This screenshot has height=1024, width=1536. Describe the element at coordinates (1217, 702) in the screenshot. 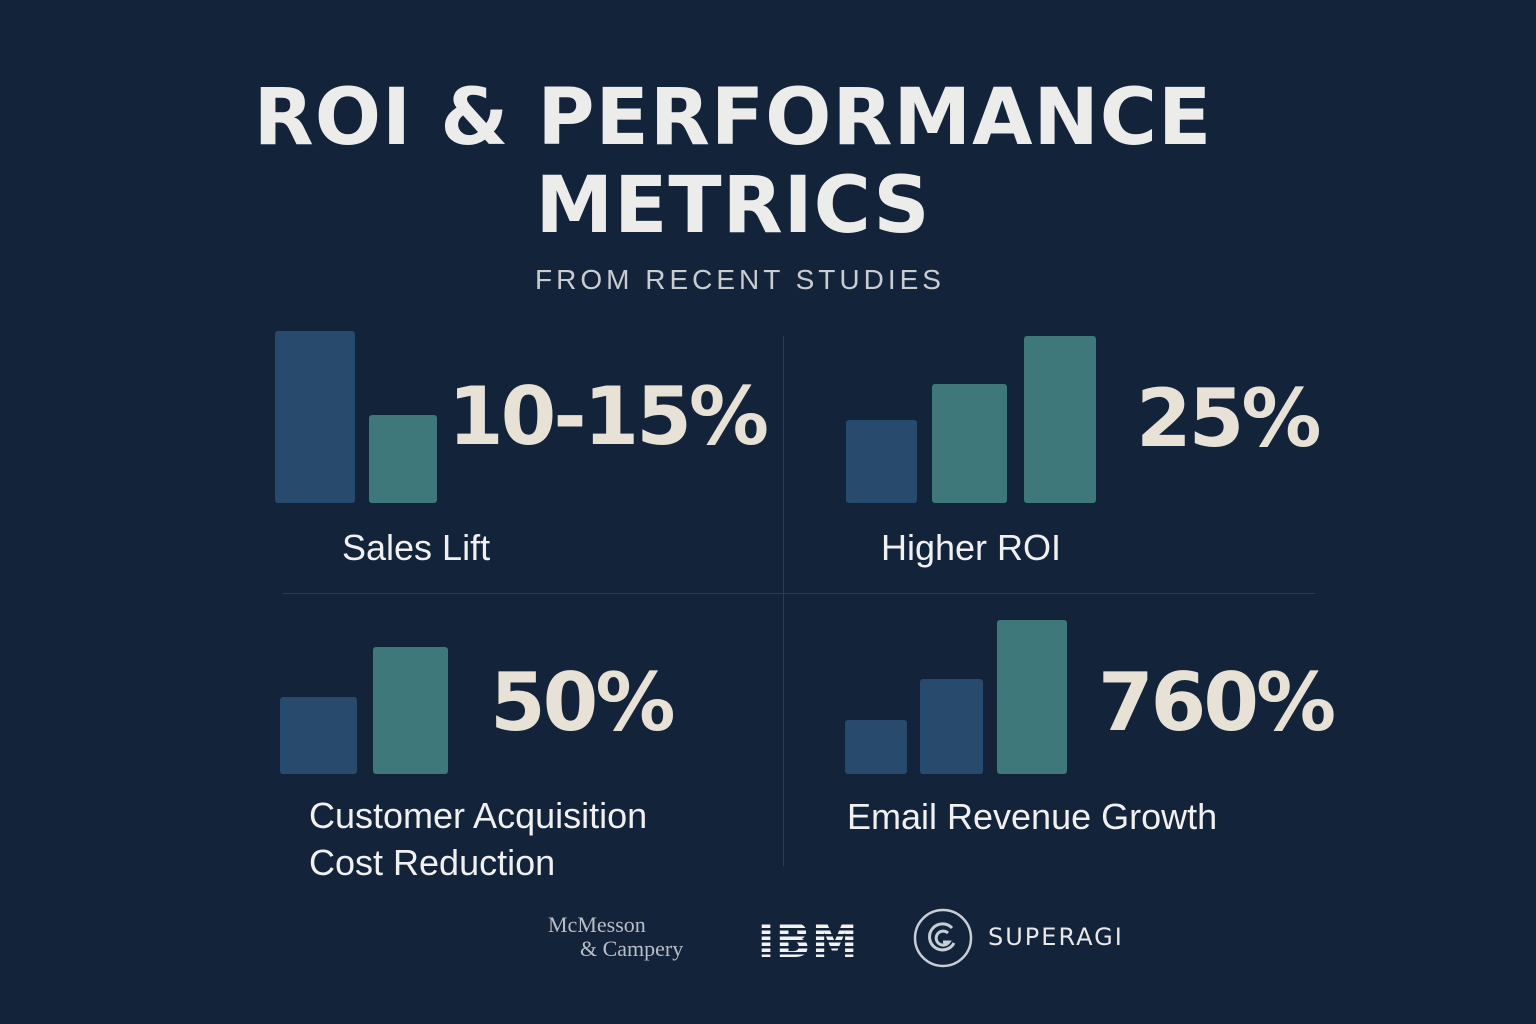

I see `metric-value: 760%` at that location.